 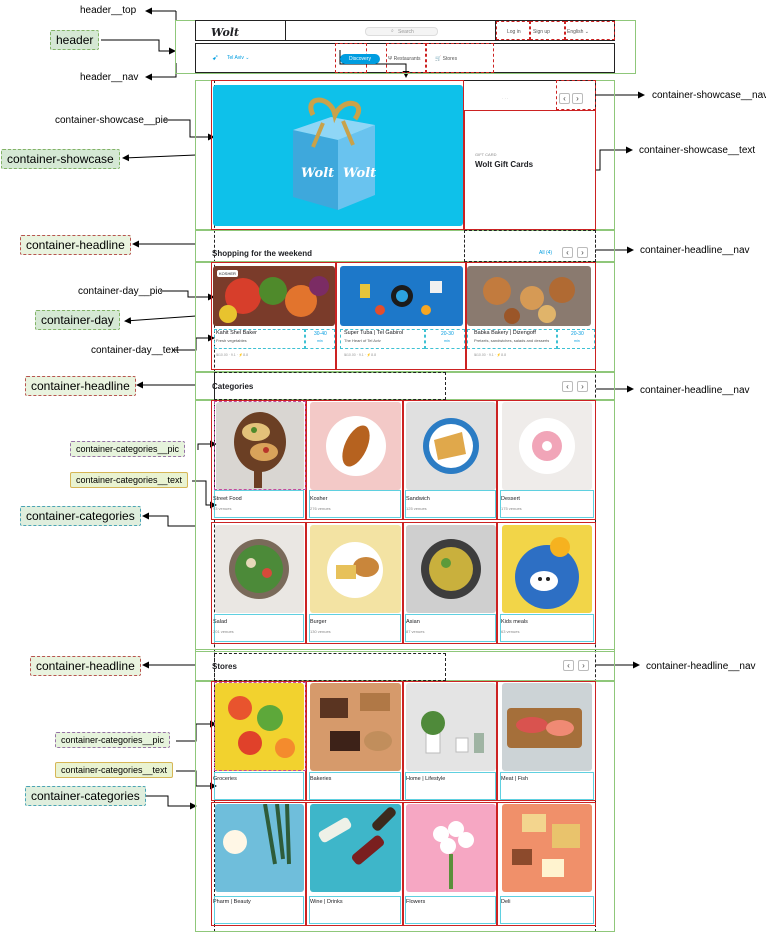 What do you see at coordinates (80, 516) in the screenshot?
I see `label-categories-1: container-categories` at bounding box center [80, 516].